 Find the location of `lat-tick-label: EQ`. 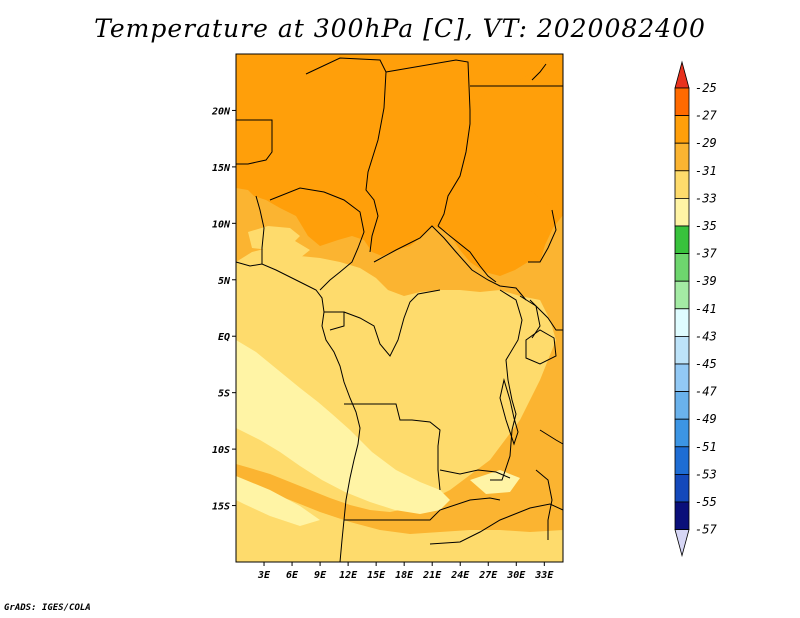

lat-tick-label: EQ is located at coordinates (224, 337).